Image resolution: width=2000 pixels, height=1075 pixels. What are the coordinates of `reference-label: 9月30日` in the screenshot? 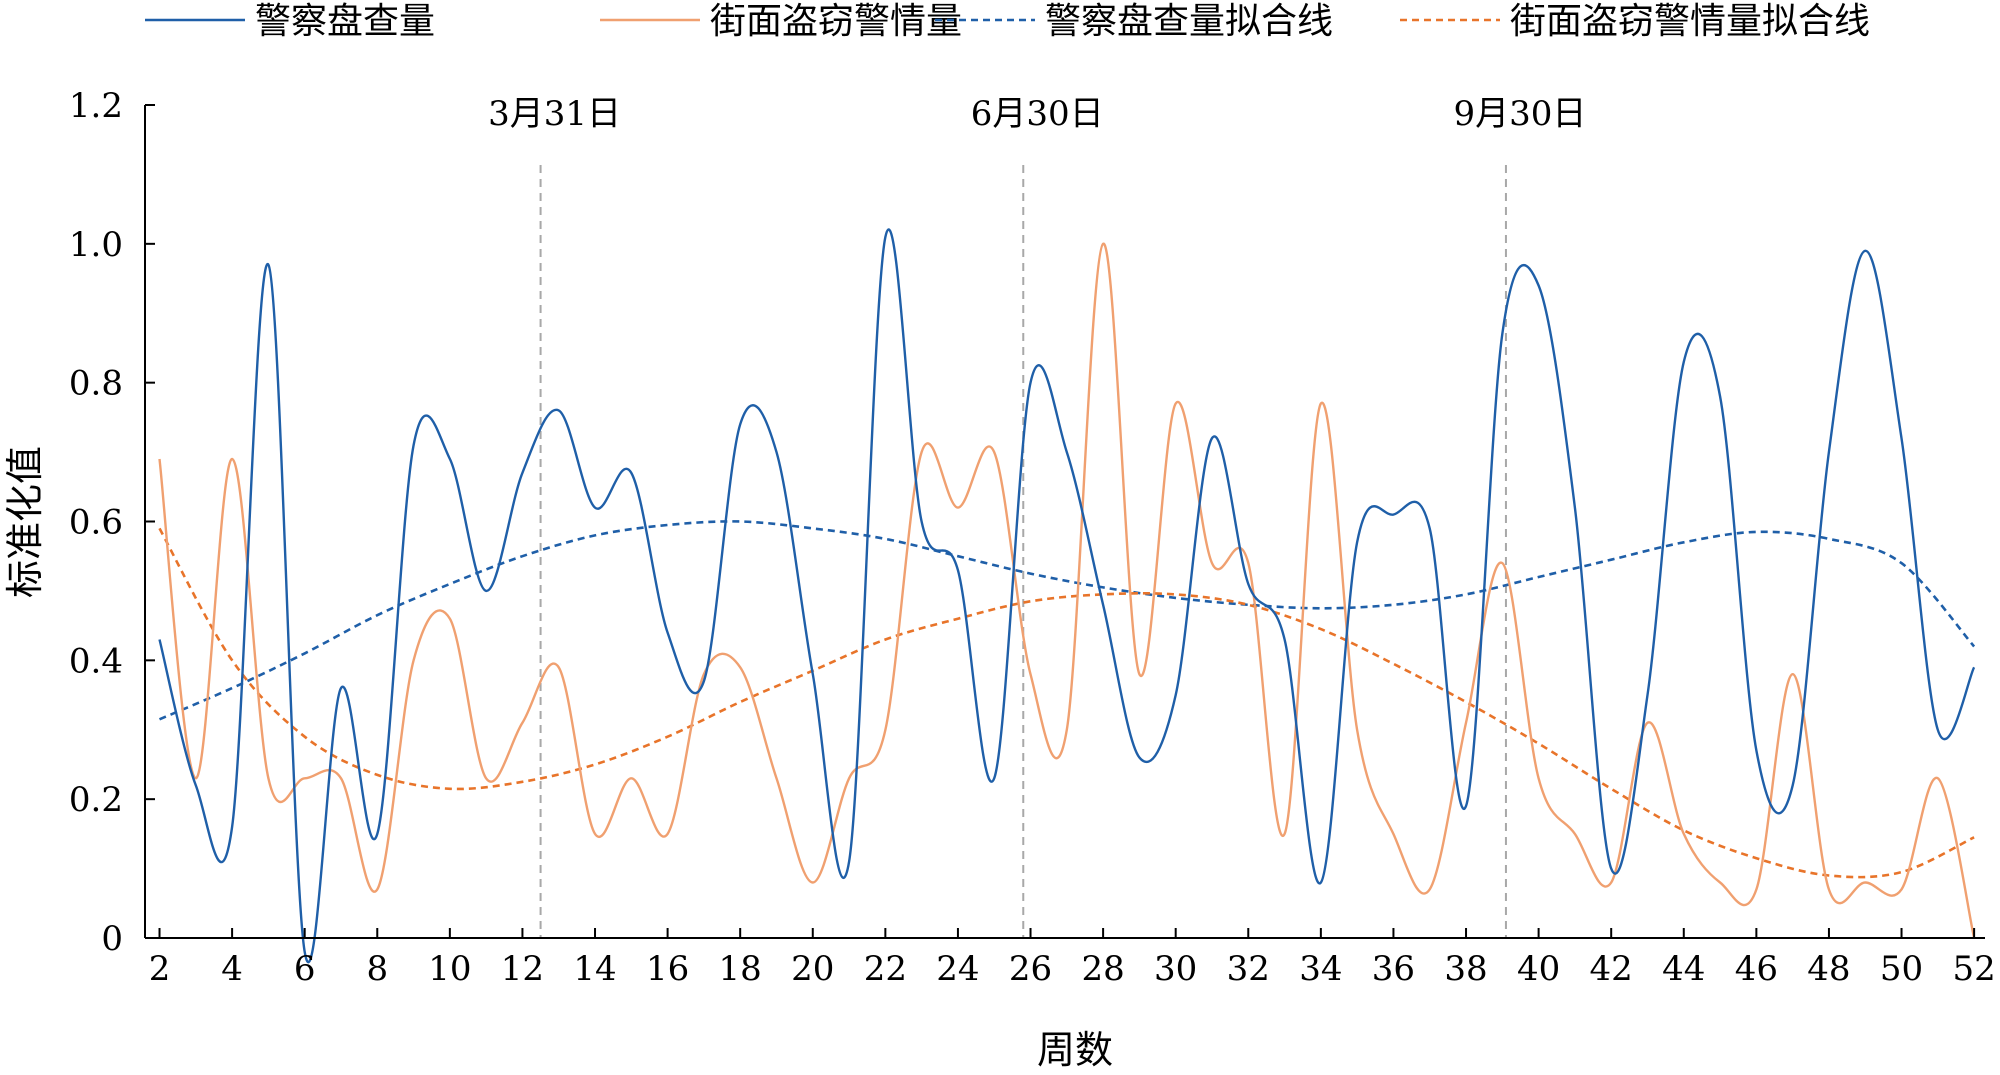 It's located at (1519, 114).